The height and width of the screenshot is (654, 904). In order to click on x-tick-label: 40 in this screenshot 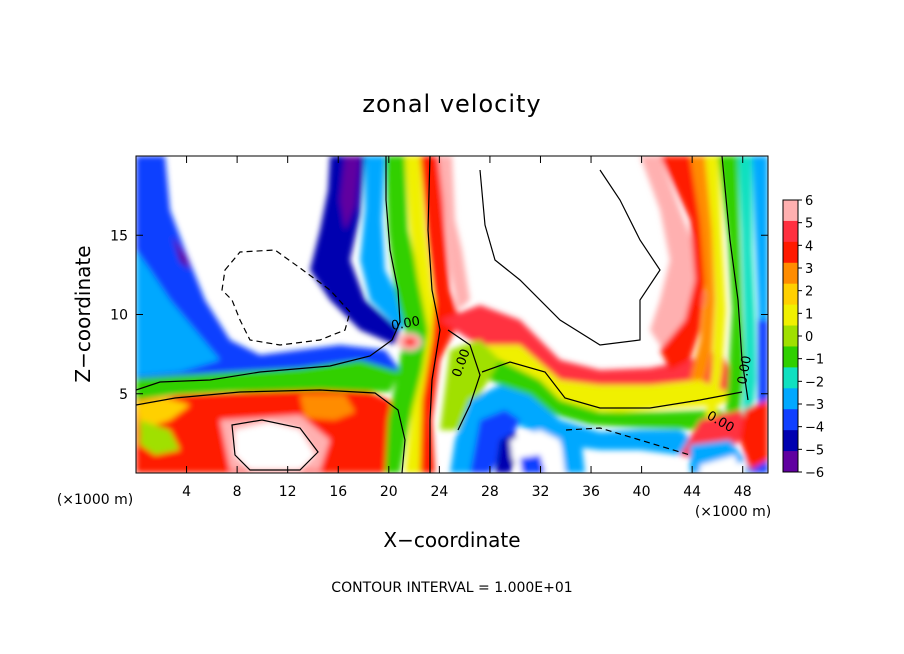, I will do `click(642, 492)`.